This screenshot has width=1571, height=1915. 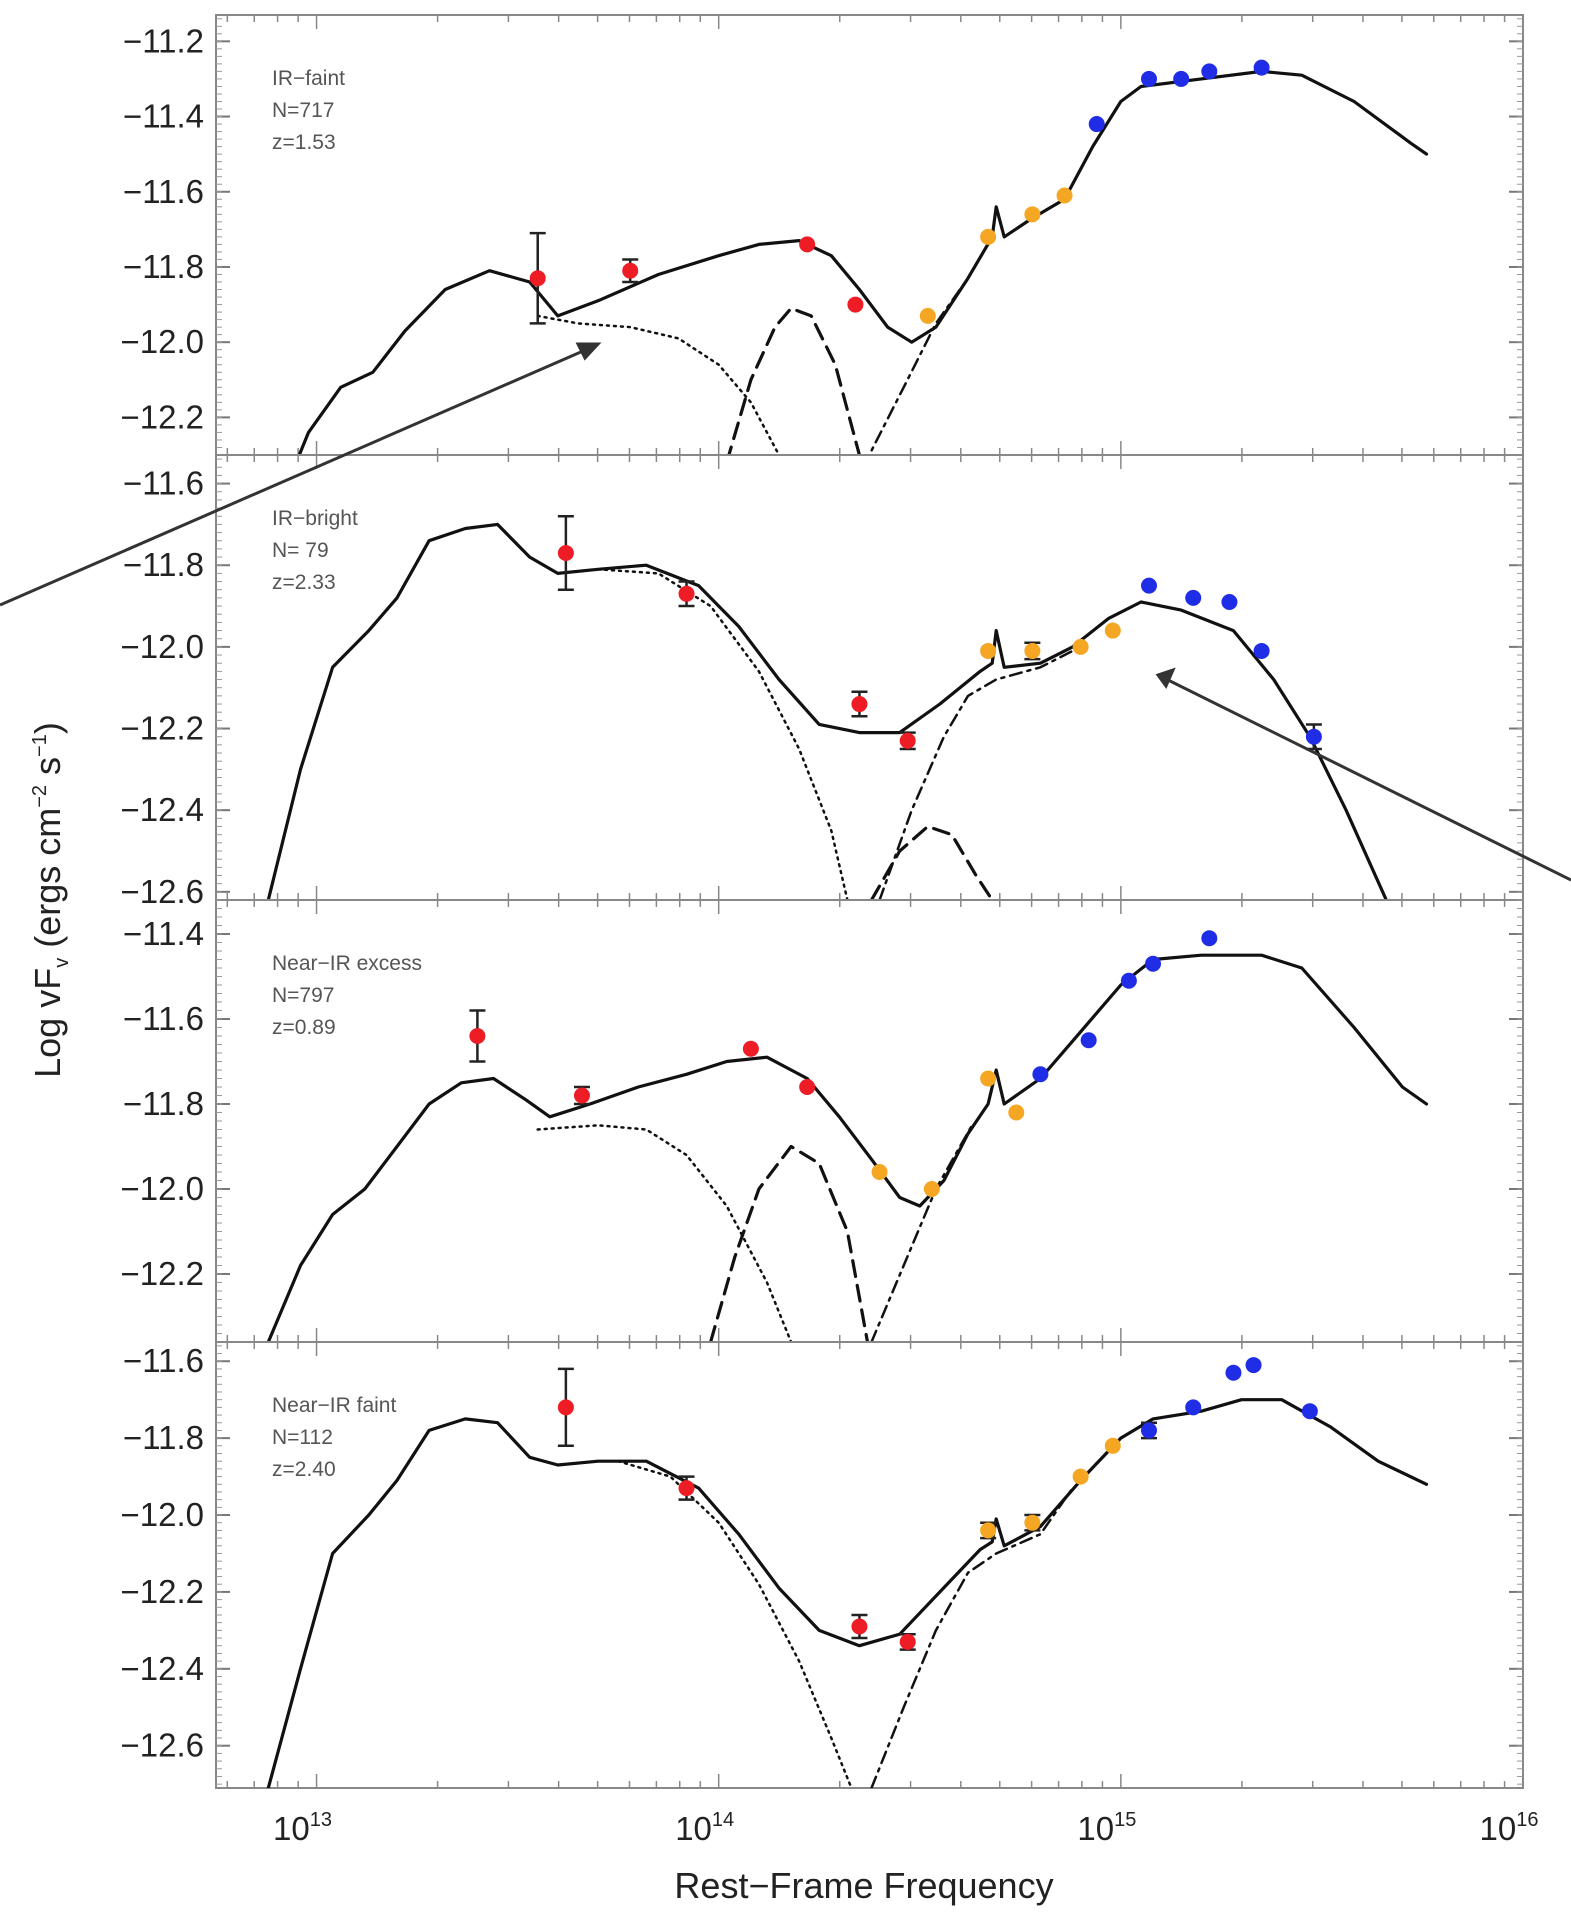 What do you see at coordinates (315, 518) in the screenshot?
I see `panel-label-line: IR−bright` at bounding box center [315, 518].